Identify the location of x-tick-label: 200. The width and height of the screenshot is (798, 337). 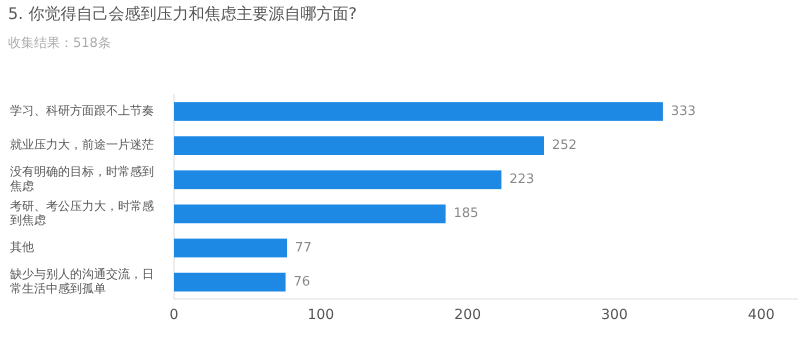
(468, 315).